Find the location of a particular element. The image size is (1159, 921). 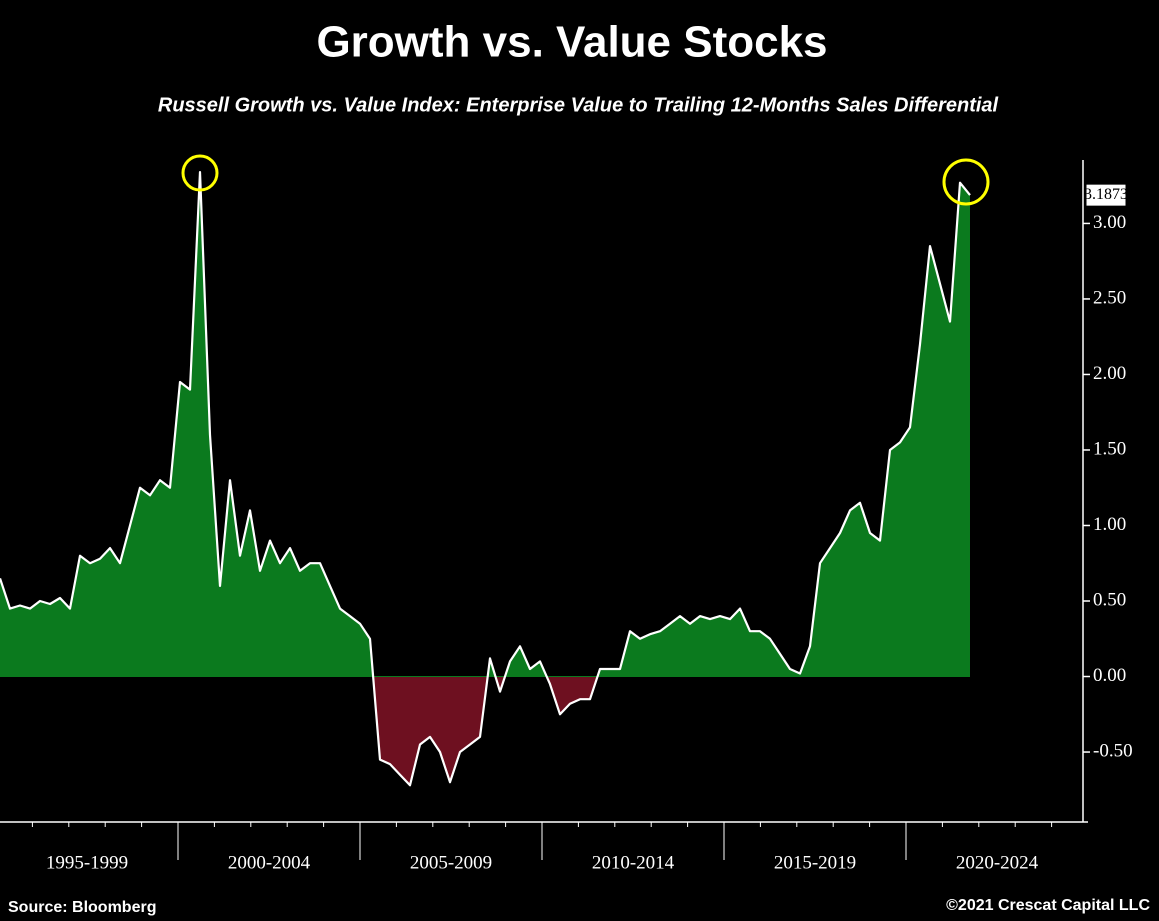

source: Source: Bloomberg is located at coordinates (82, 907).